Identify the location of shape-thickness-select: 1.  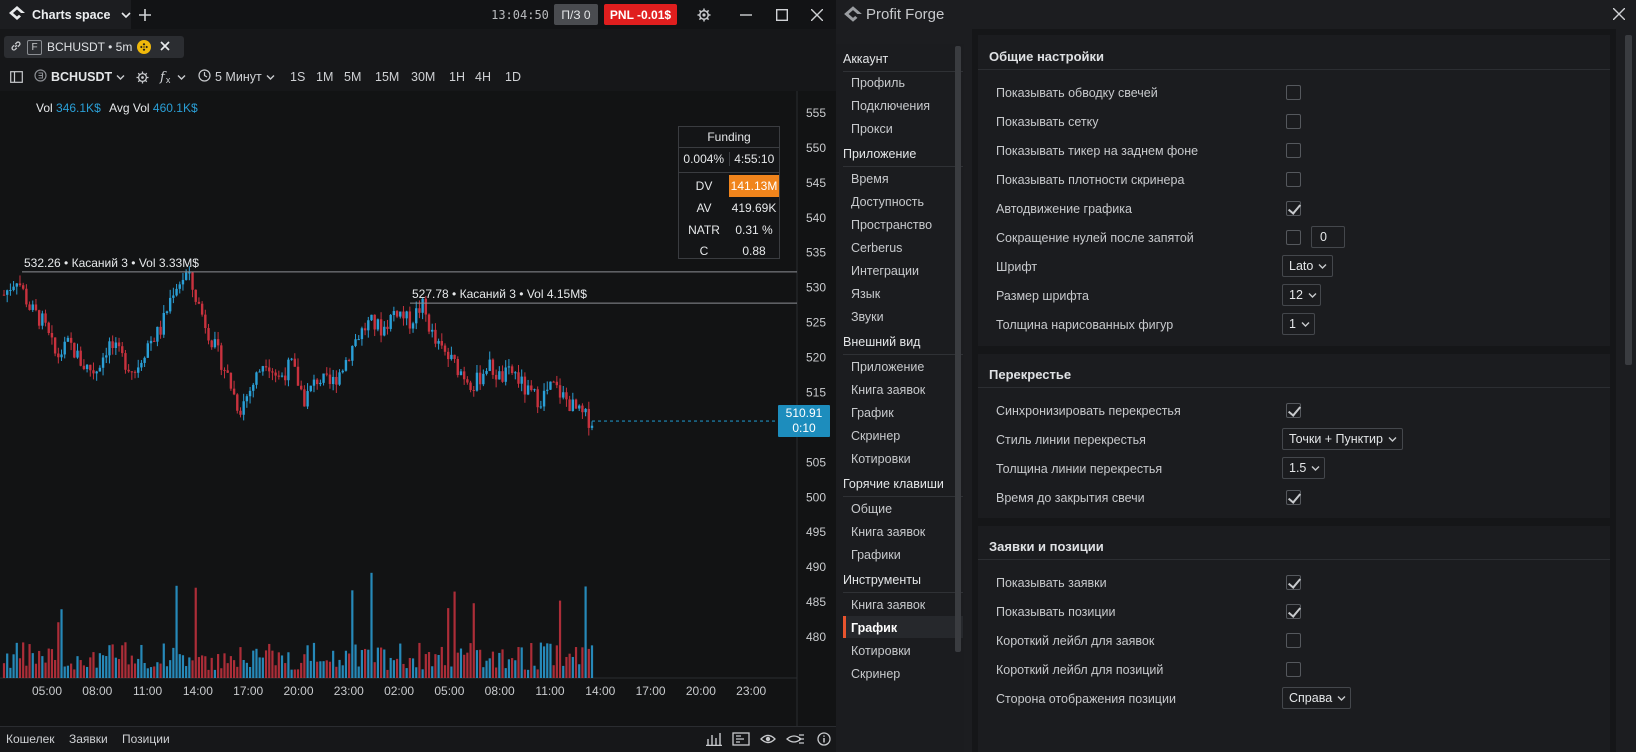
(1298, 324).